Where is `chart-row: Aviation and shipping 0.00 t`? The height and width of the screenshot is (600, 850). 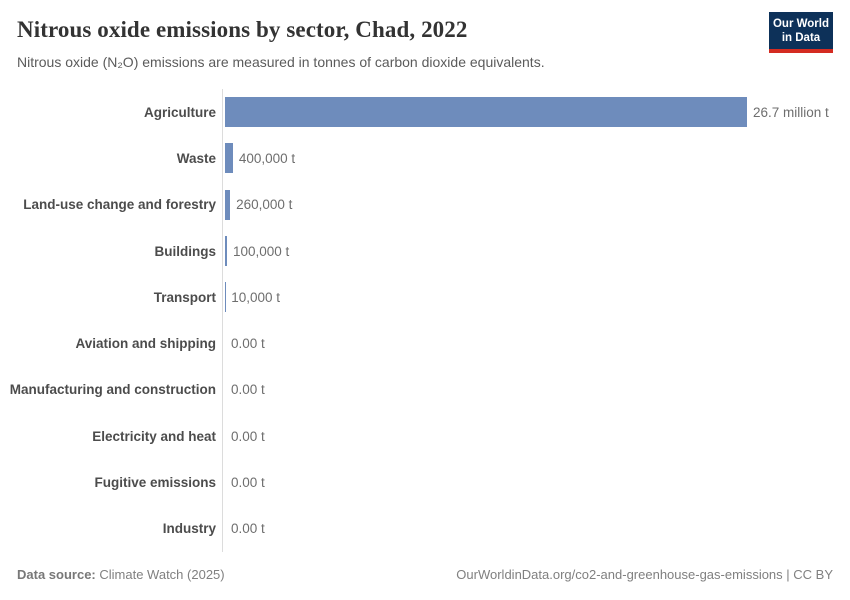
chart-row: Aviation and shipping 0.00 t is located at coordinates (425, 343).